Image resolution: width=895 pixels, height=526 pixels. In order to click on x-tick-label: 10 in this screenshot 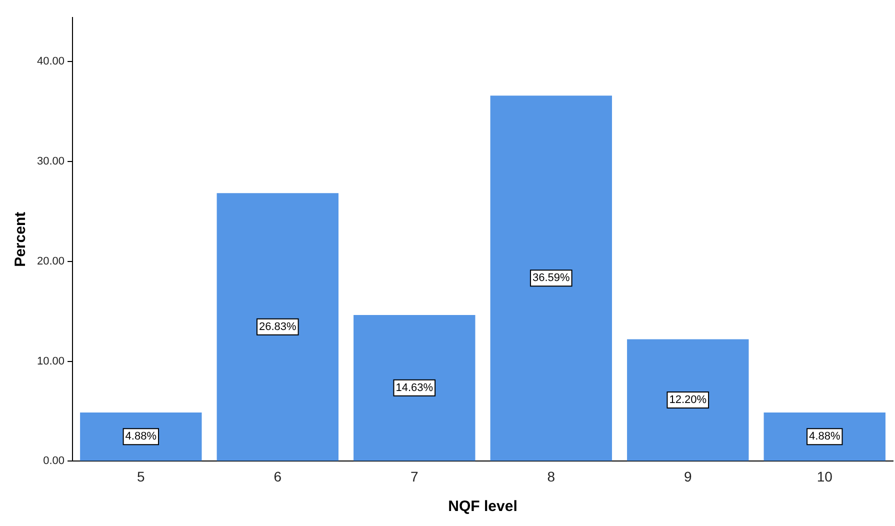, I will do `click(824, 476)`.